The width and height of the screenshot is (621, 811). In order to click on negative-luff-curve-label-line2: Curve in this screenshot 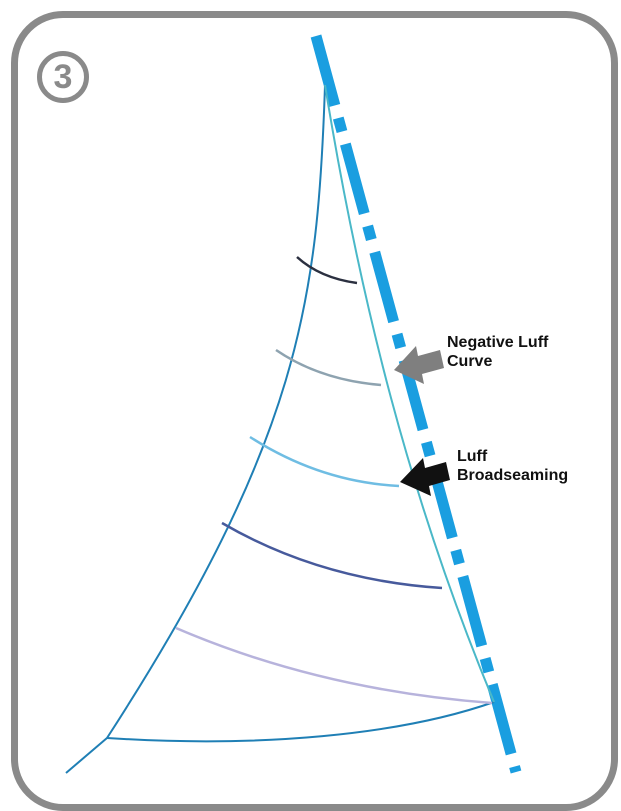, I will do `click(470, 361)`.